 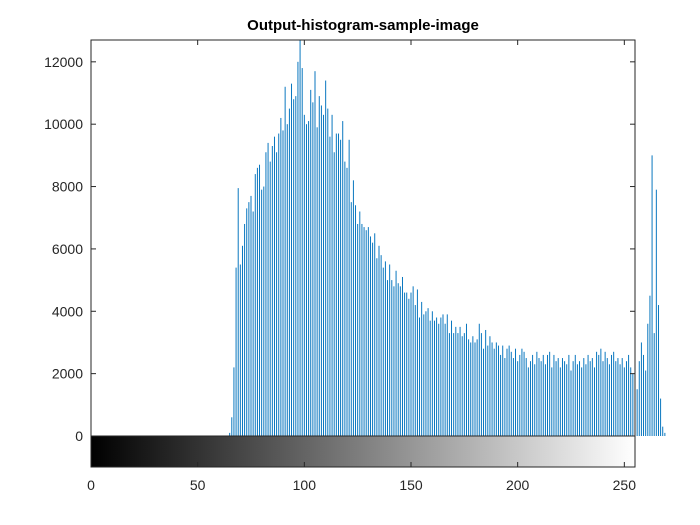 What do you see at coordinates (79, 436) in the screenshot?
I see `y-tick-label: 0` at bounding box center [79, 436].